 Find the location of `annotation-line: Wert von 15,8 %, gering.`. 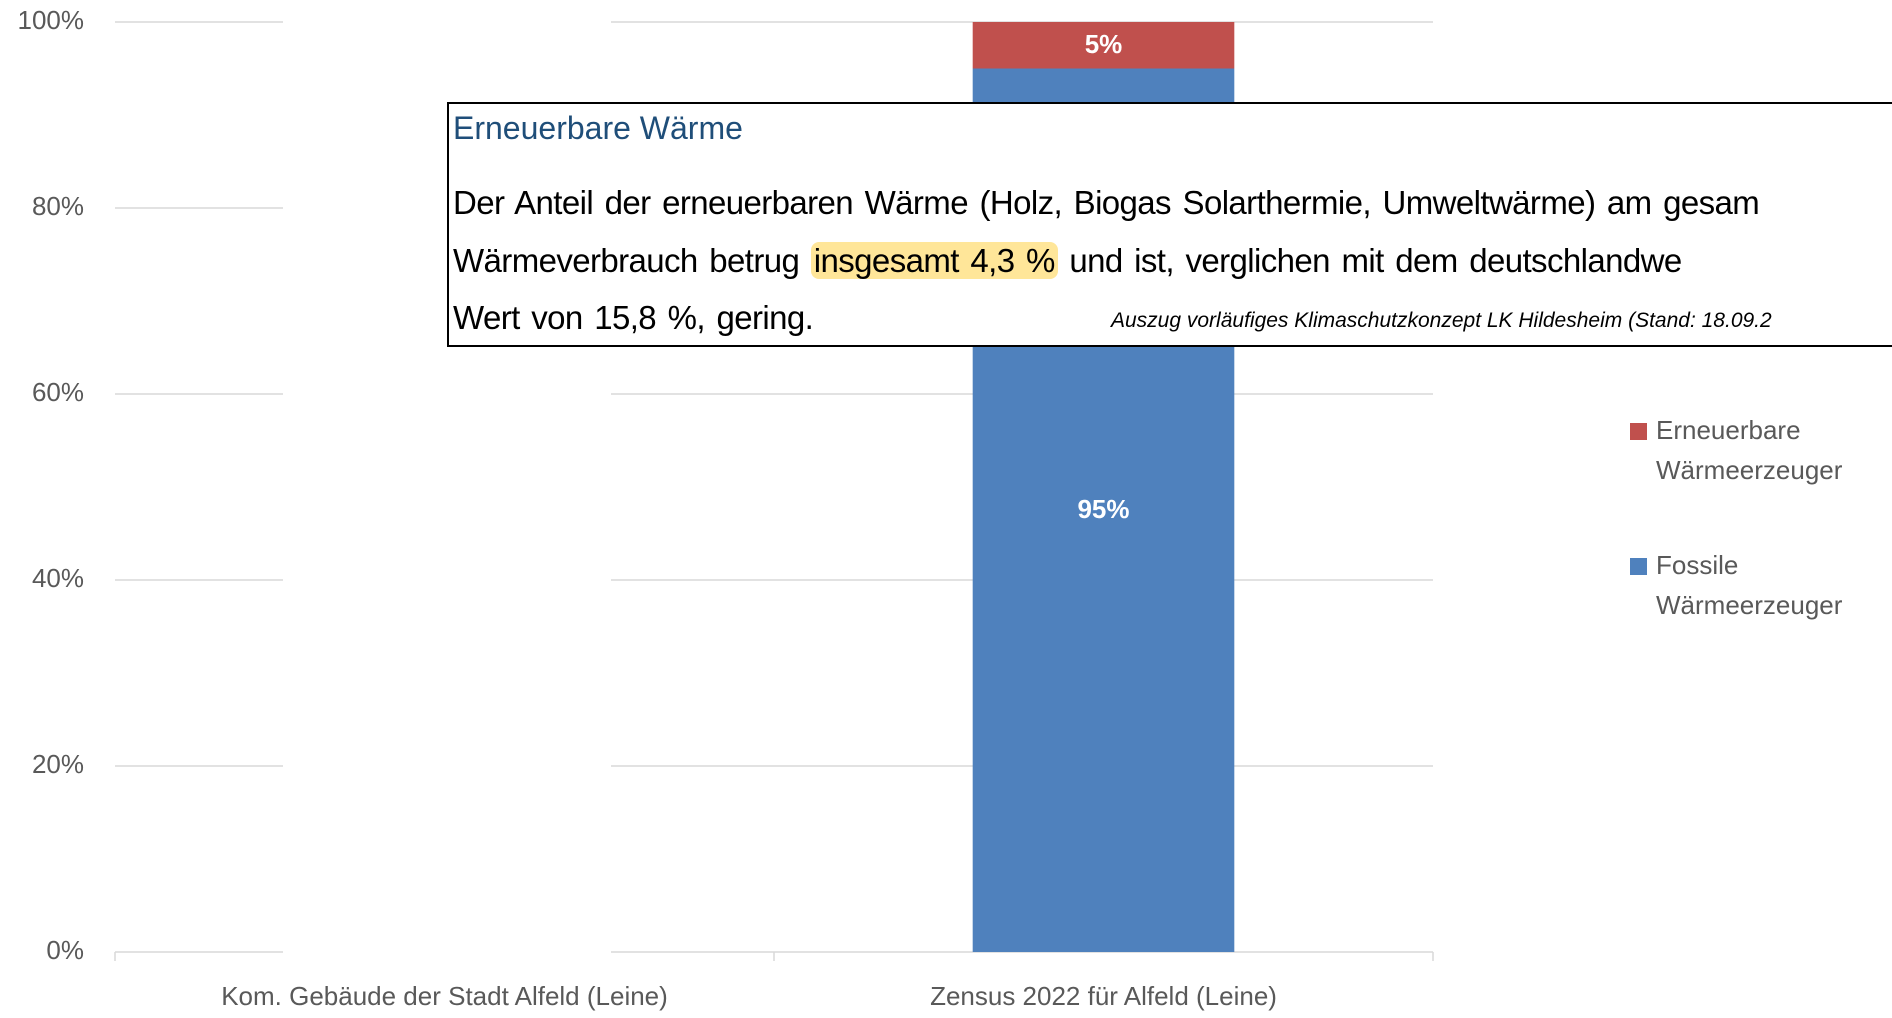

annotation-line: Wert von 15,8 %, gering. is located at coordinates (633, 317).